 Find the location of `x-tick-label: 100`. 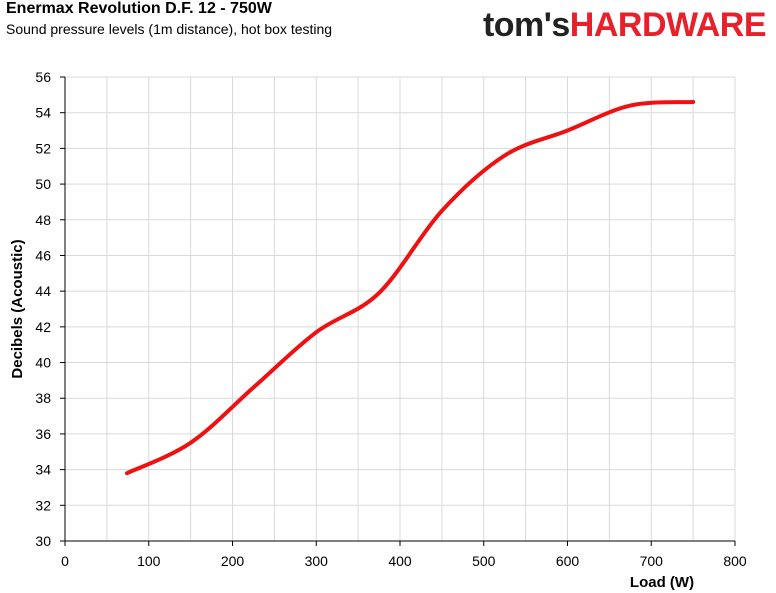

x-tick-label: 100 is located at coordinates (149, 561).